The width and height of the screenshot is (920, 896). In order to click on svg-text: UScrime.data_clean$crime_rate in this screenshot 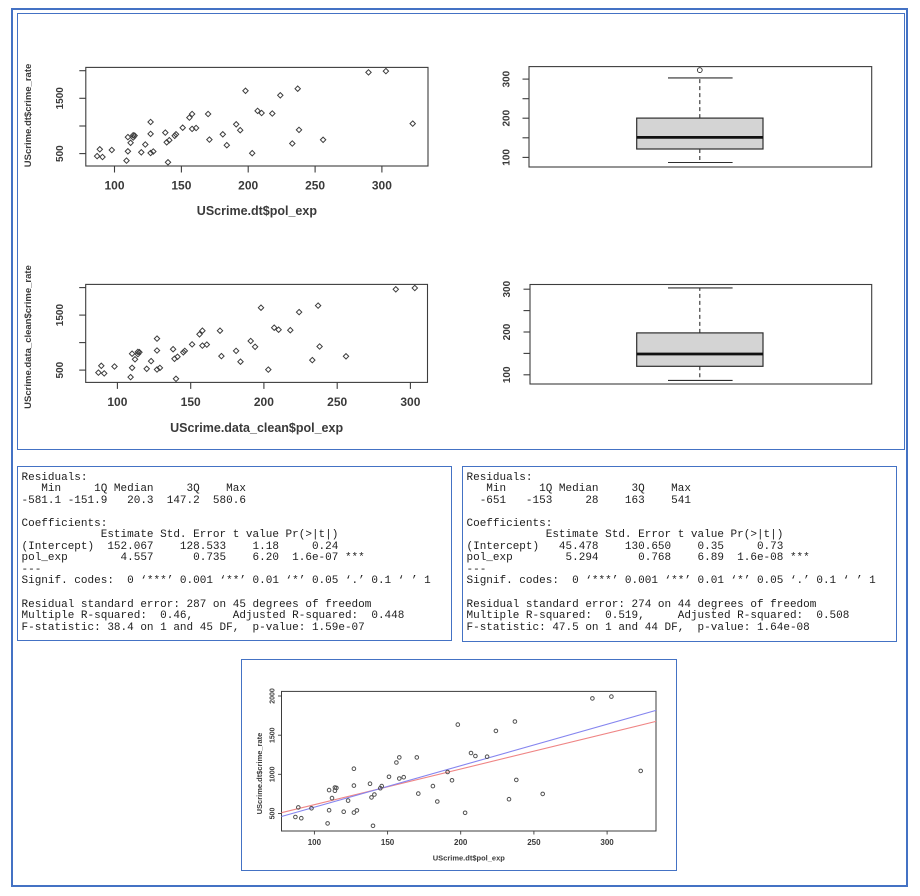, I will do `click(28, 337)`.